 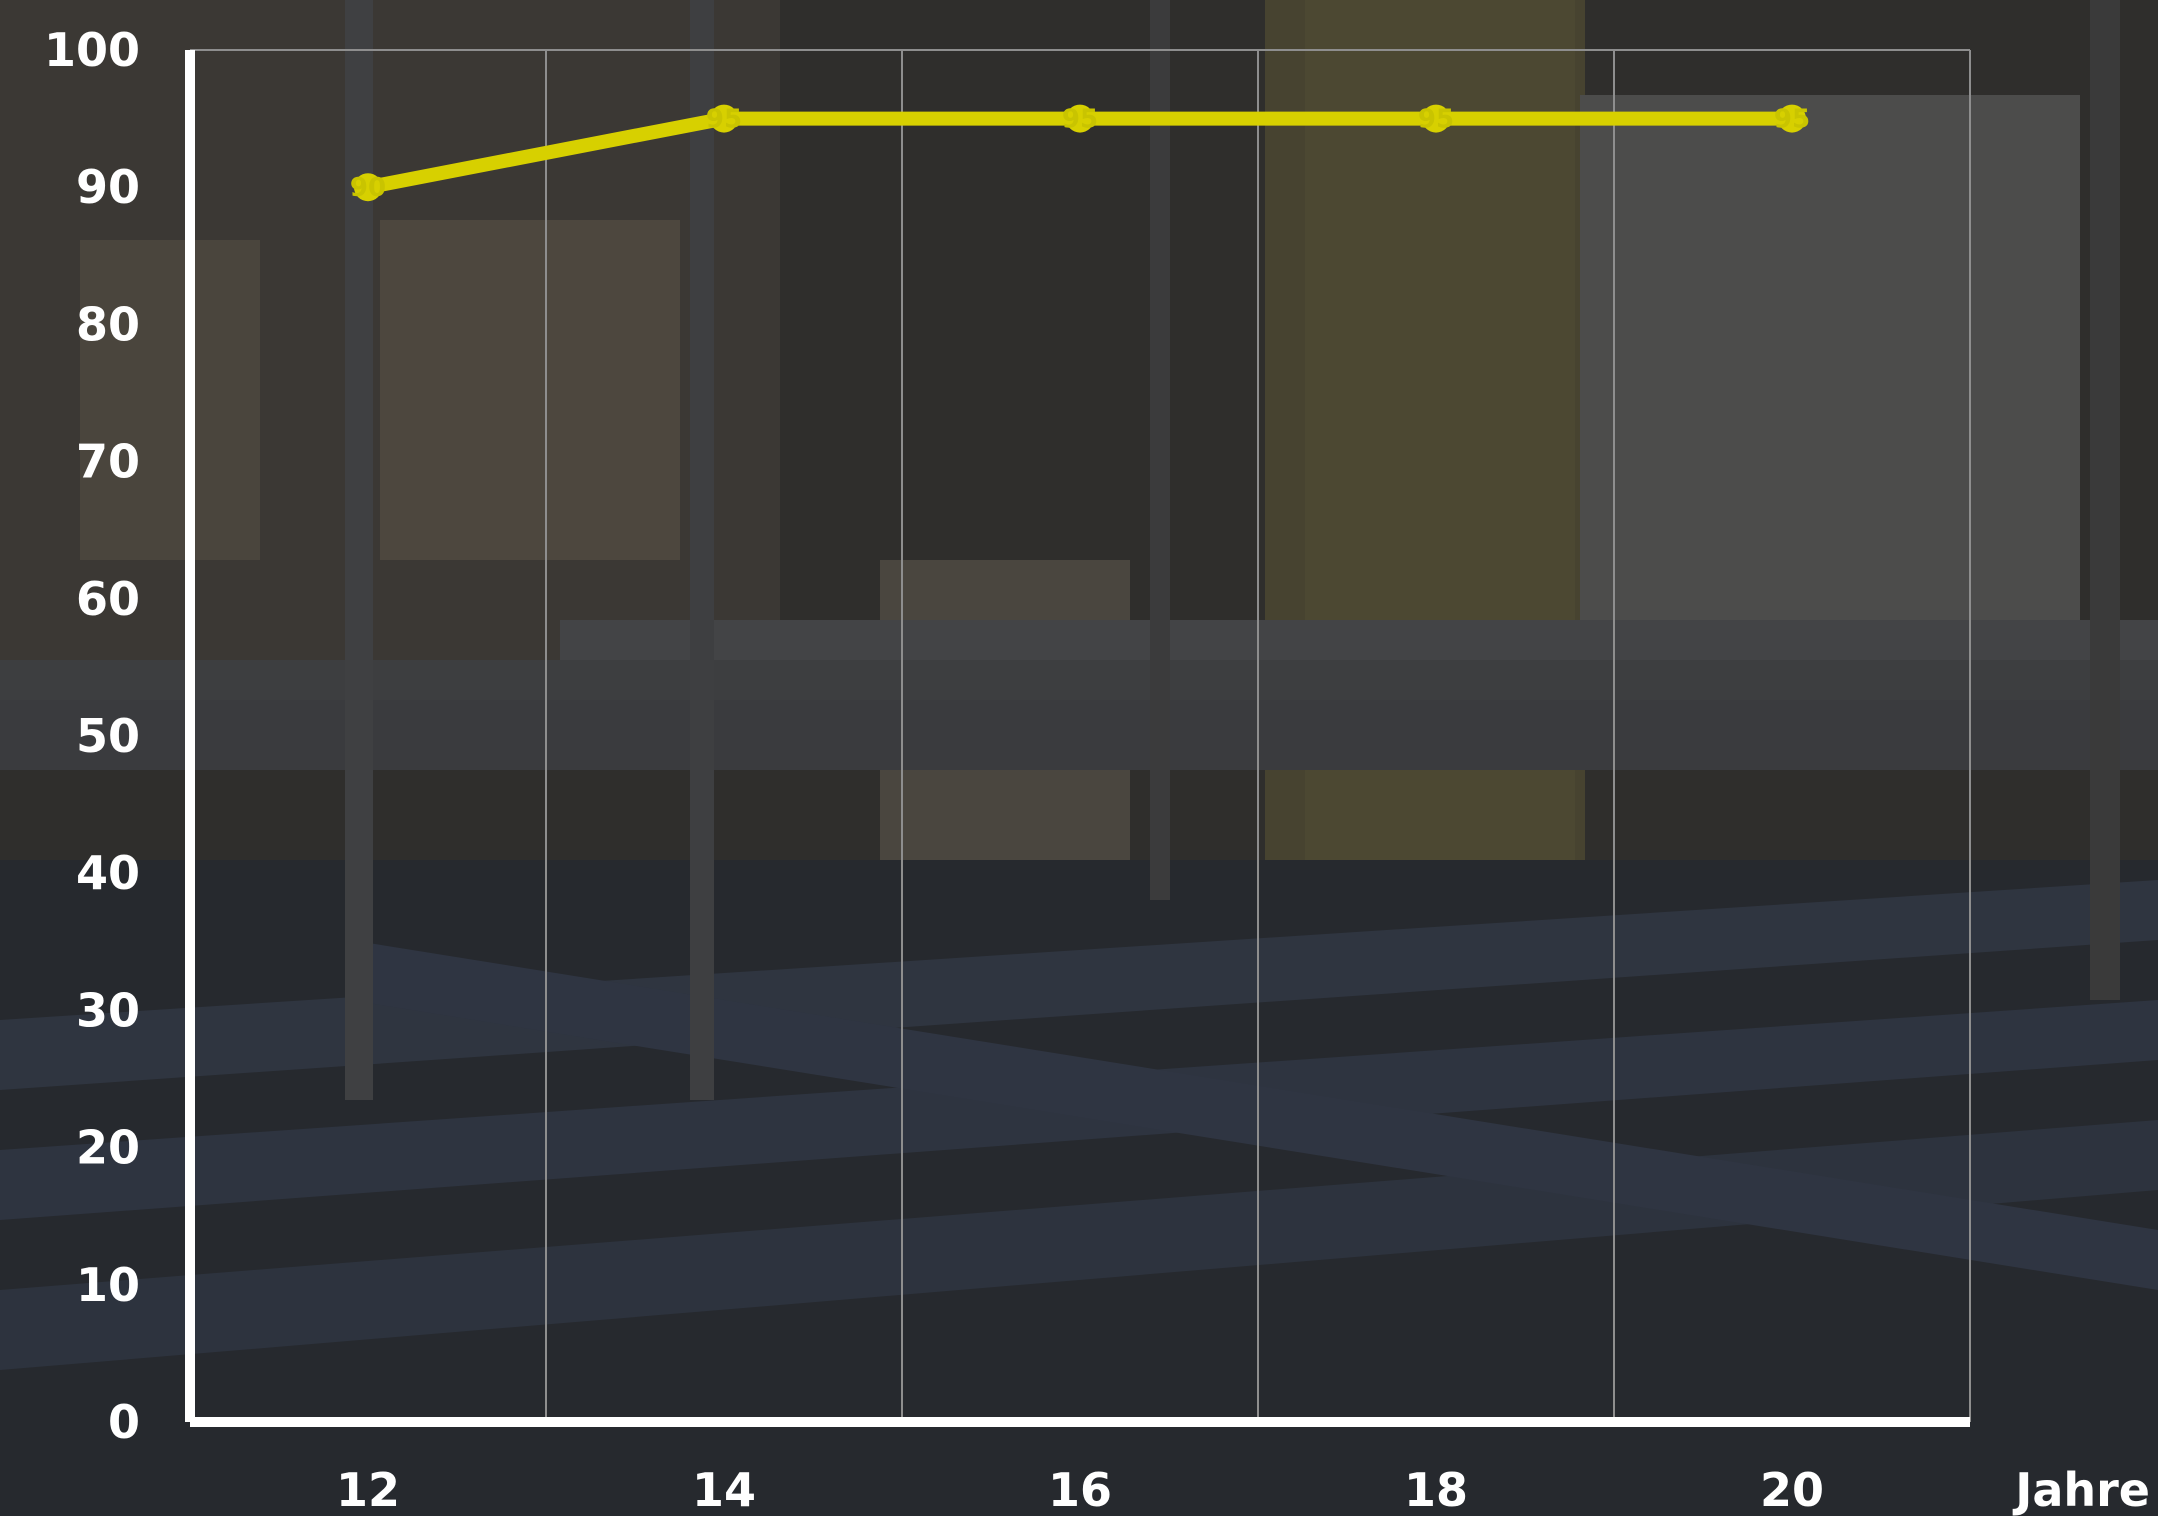 I want to click on y-tick-label: 80, so click(x=108, y=324).